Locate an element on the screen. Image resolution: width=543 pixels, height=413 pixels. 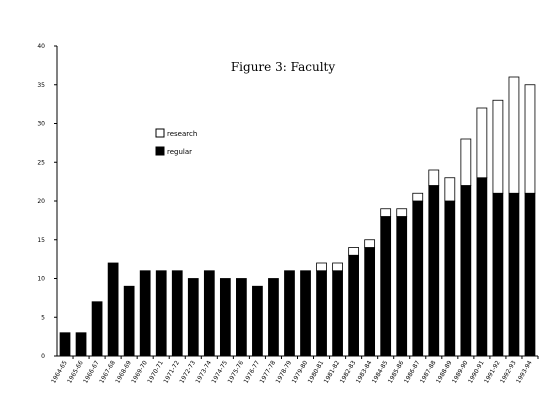
y-tick-label: 40 is located at coordinates (41, 46).